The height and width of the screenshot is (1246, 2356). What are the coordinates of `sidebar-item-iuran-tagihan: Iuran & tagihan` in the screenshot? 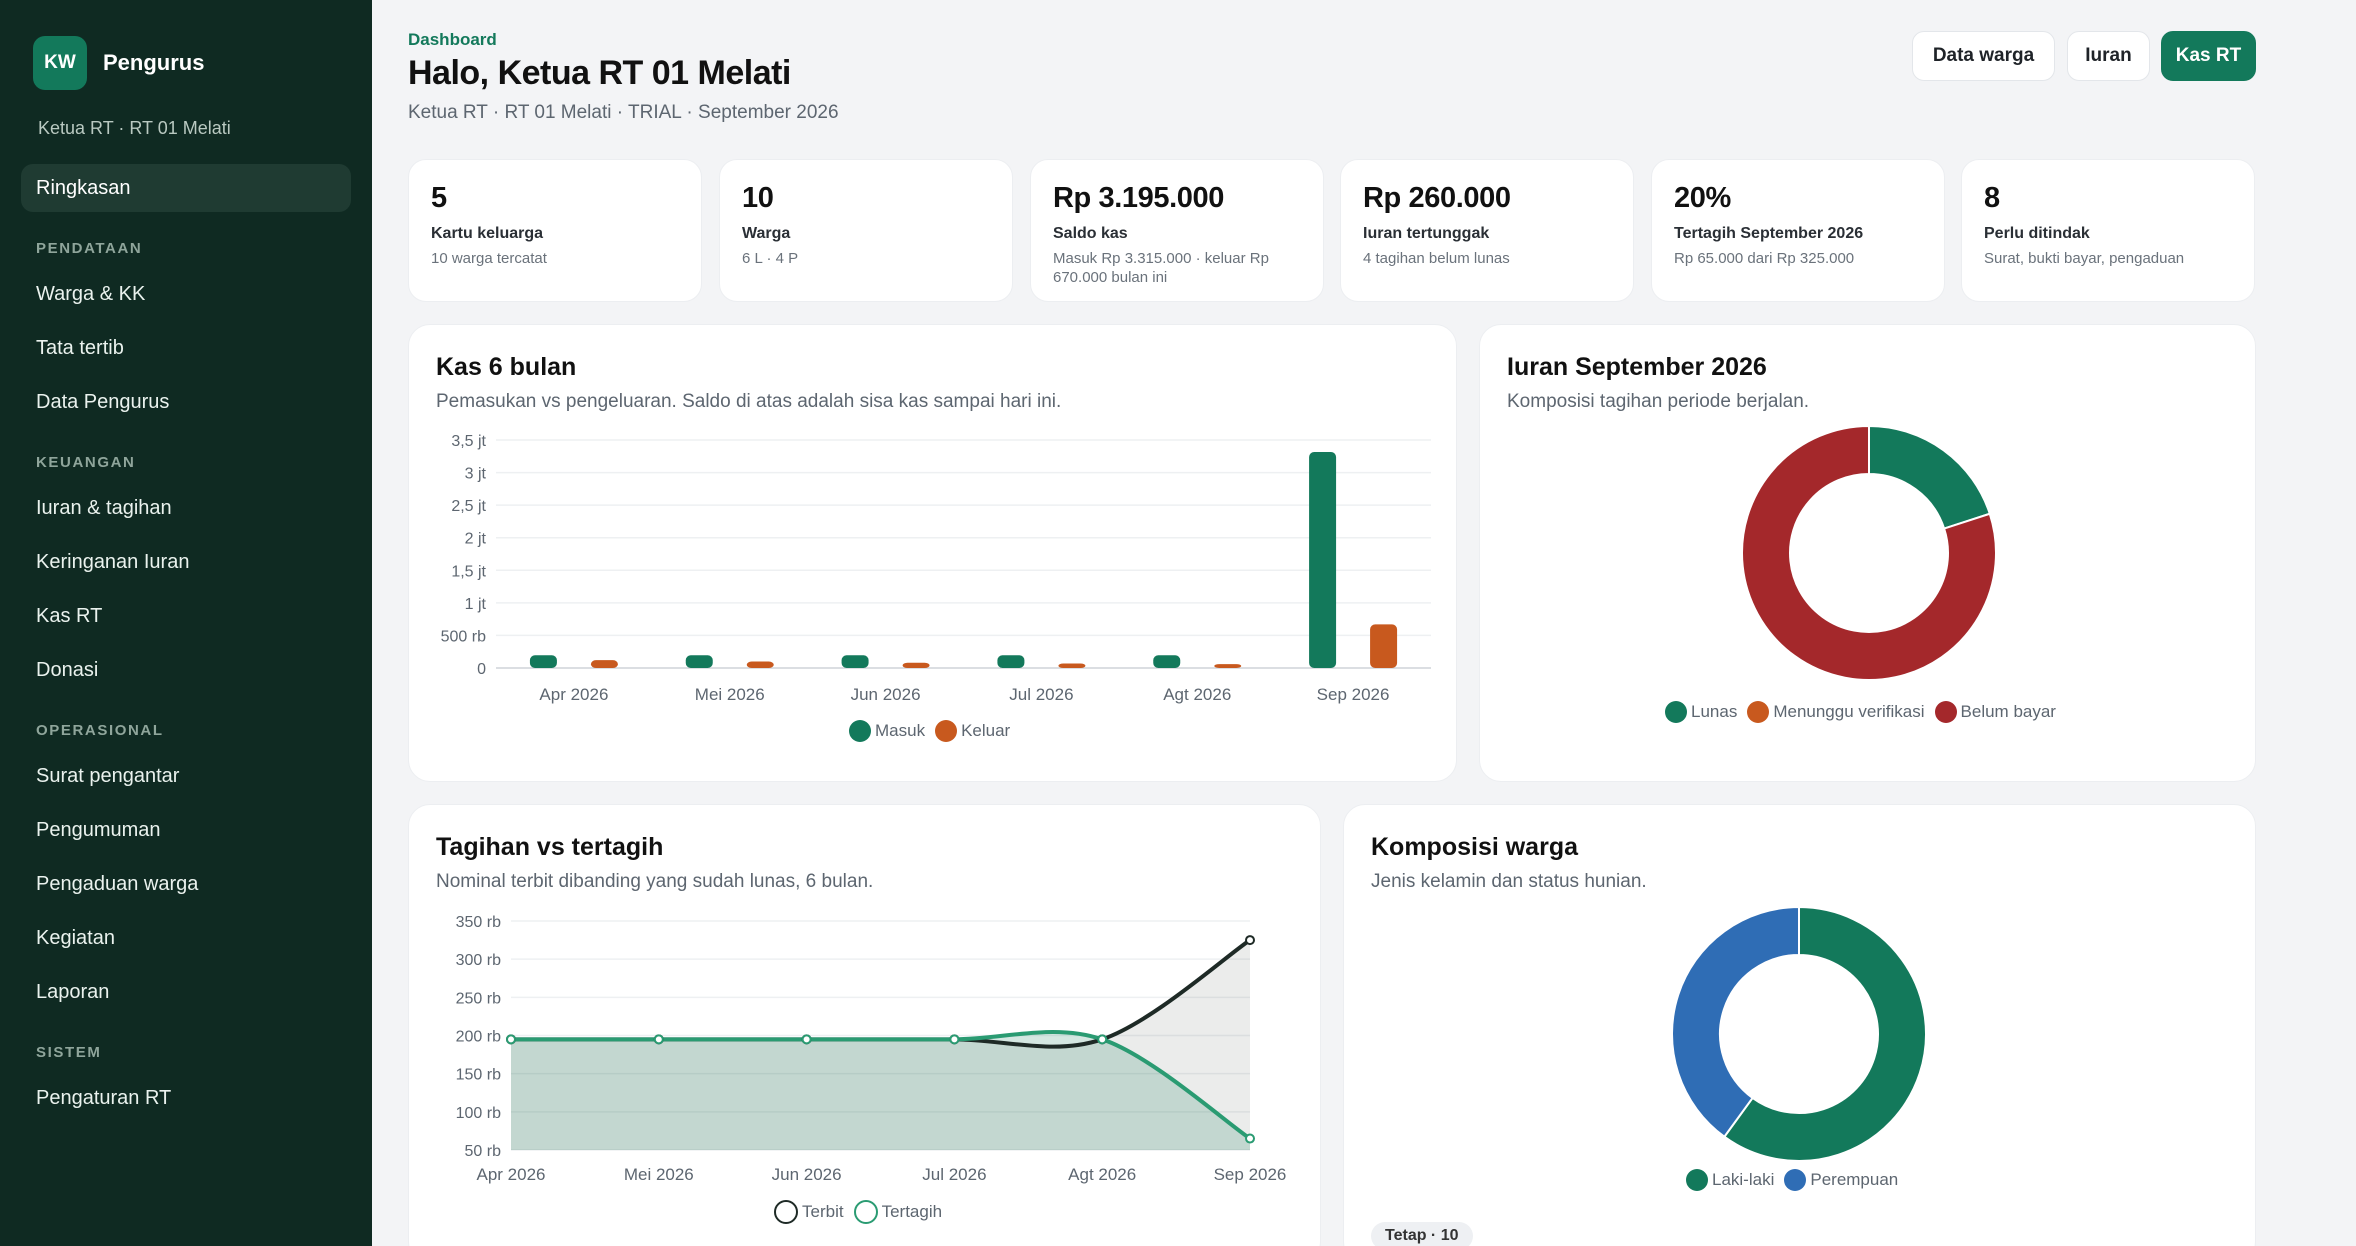 It's located at (104, 508).